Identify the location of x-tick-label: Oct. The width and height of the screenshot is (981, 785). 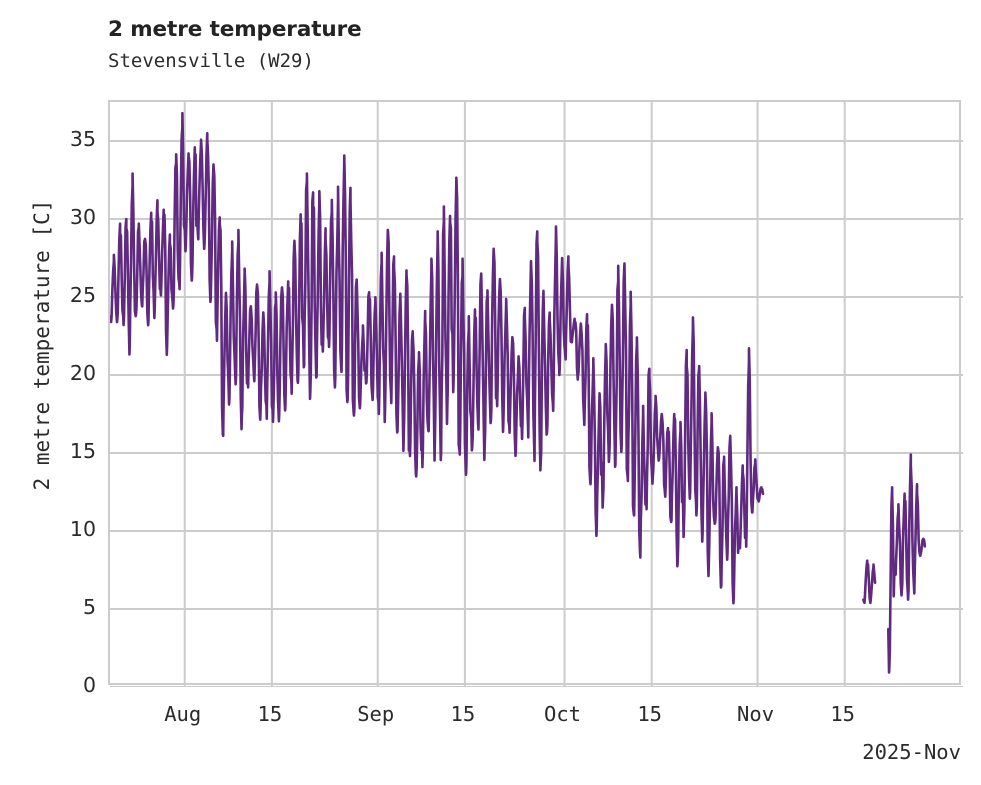
(563, 714).